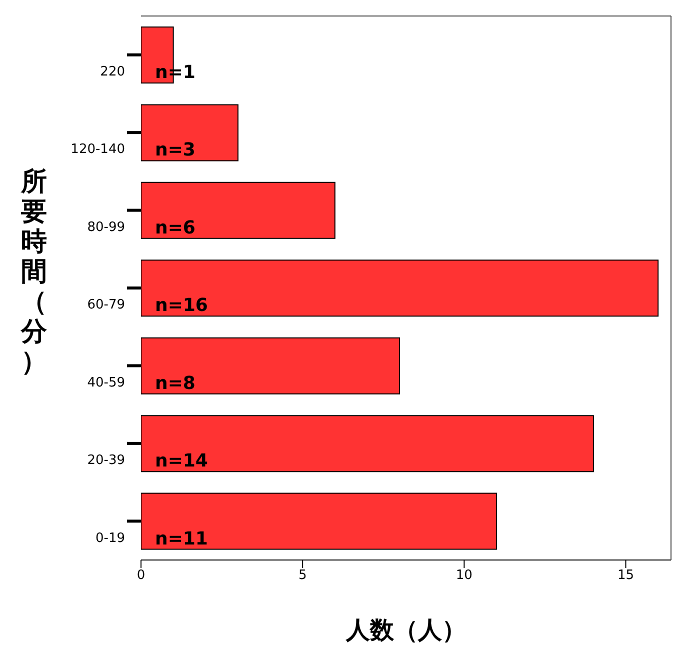 The image size is (680, 657). What do you see at coordinates (175, 227) in the screenshot?
I see `data-label: n=6` at bounding box center [175, 227].